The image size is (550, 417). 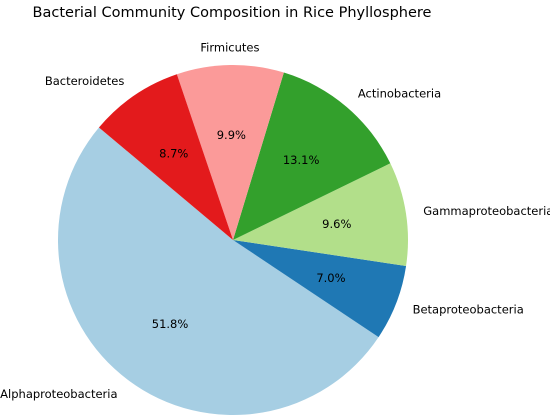 I want to click on pct-label-firmicutes: 9.9%, so click(x=231, y=135).